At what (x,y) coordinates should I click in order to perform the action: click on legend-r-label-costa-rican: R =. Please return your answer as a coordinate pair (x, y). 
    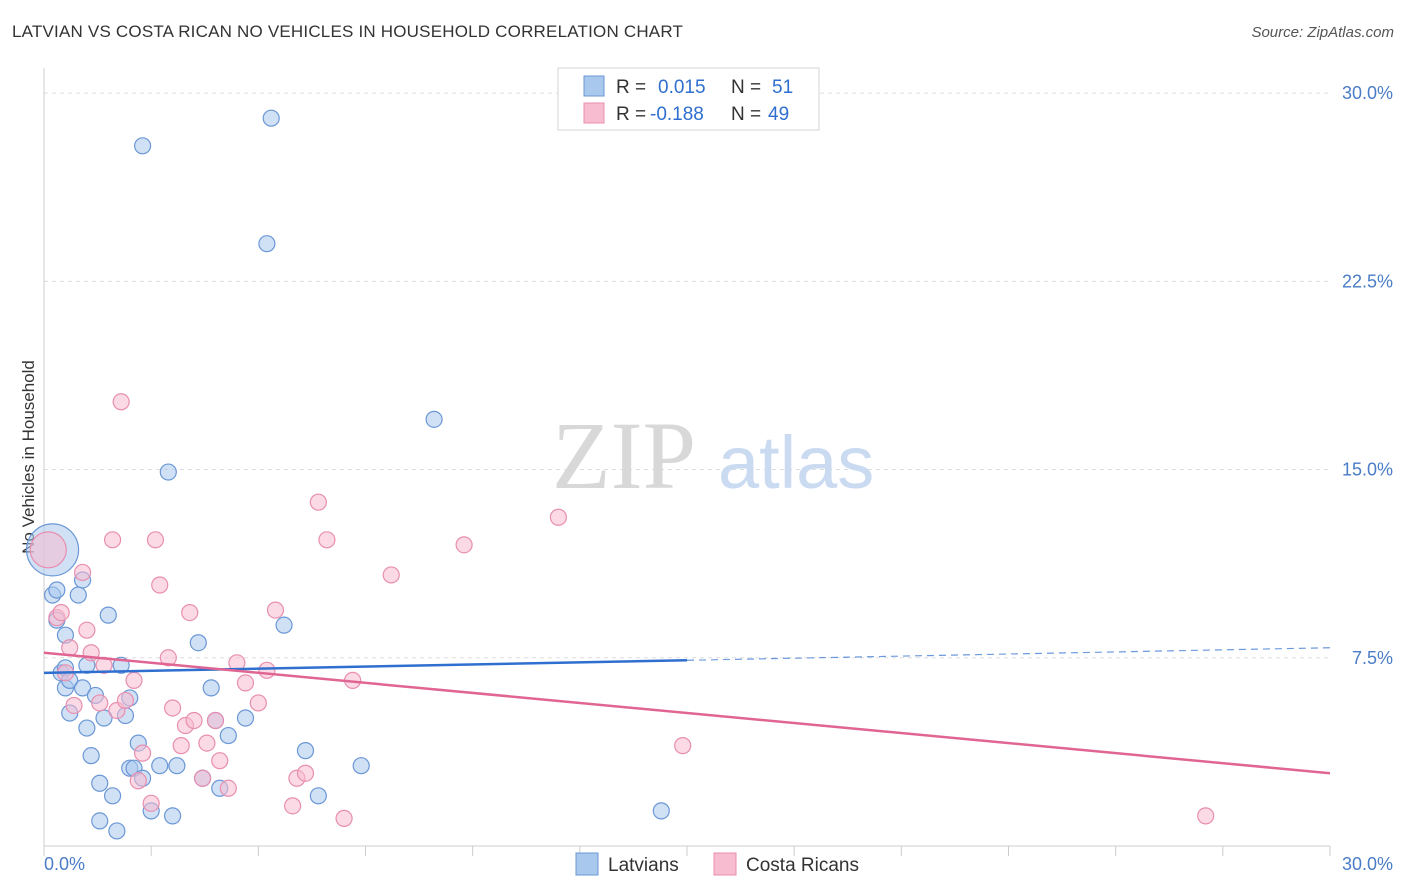
    Looking at the image, I should click on (631, 114).